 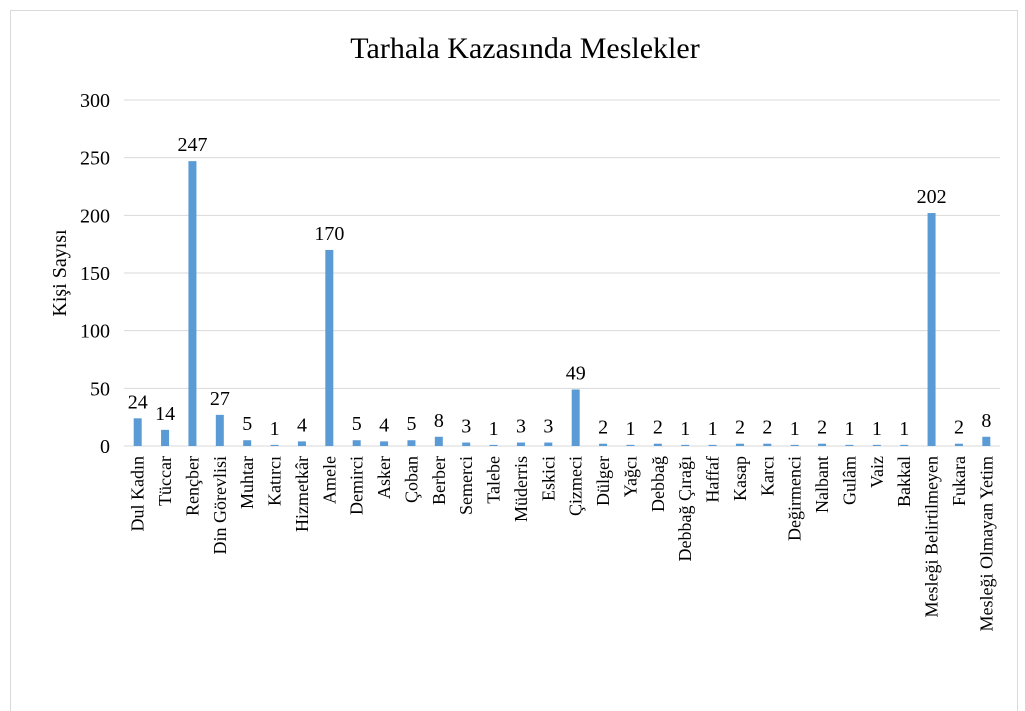 I want to click on x-tick-label: Müderris, so click(x=521, y=489).